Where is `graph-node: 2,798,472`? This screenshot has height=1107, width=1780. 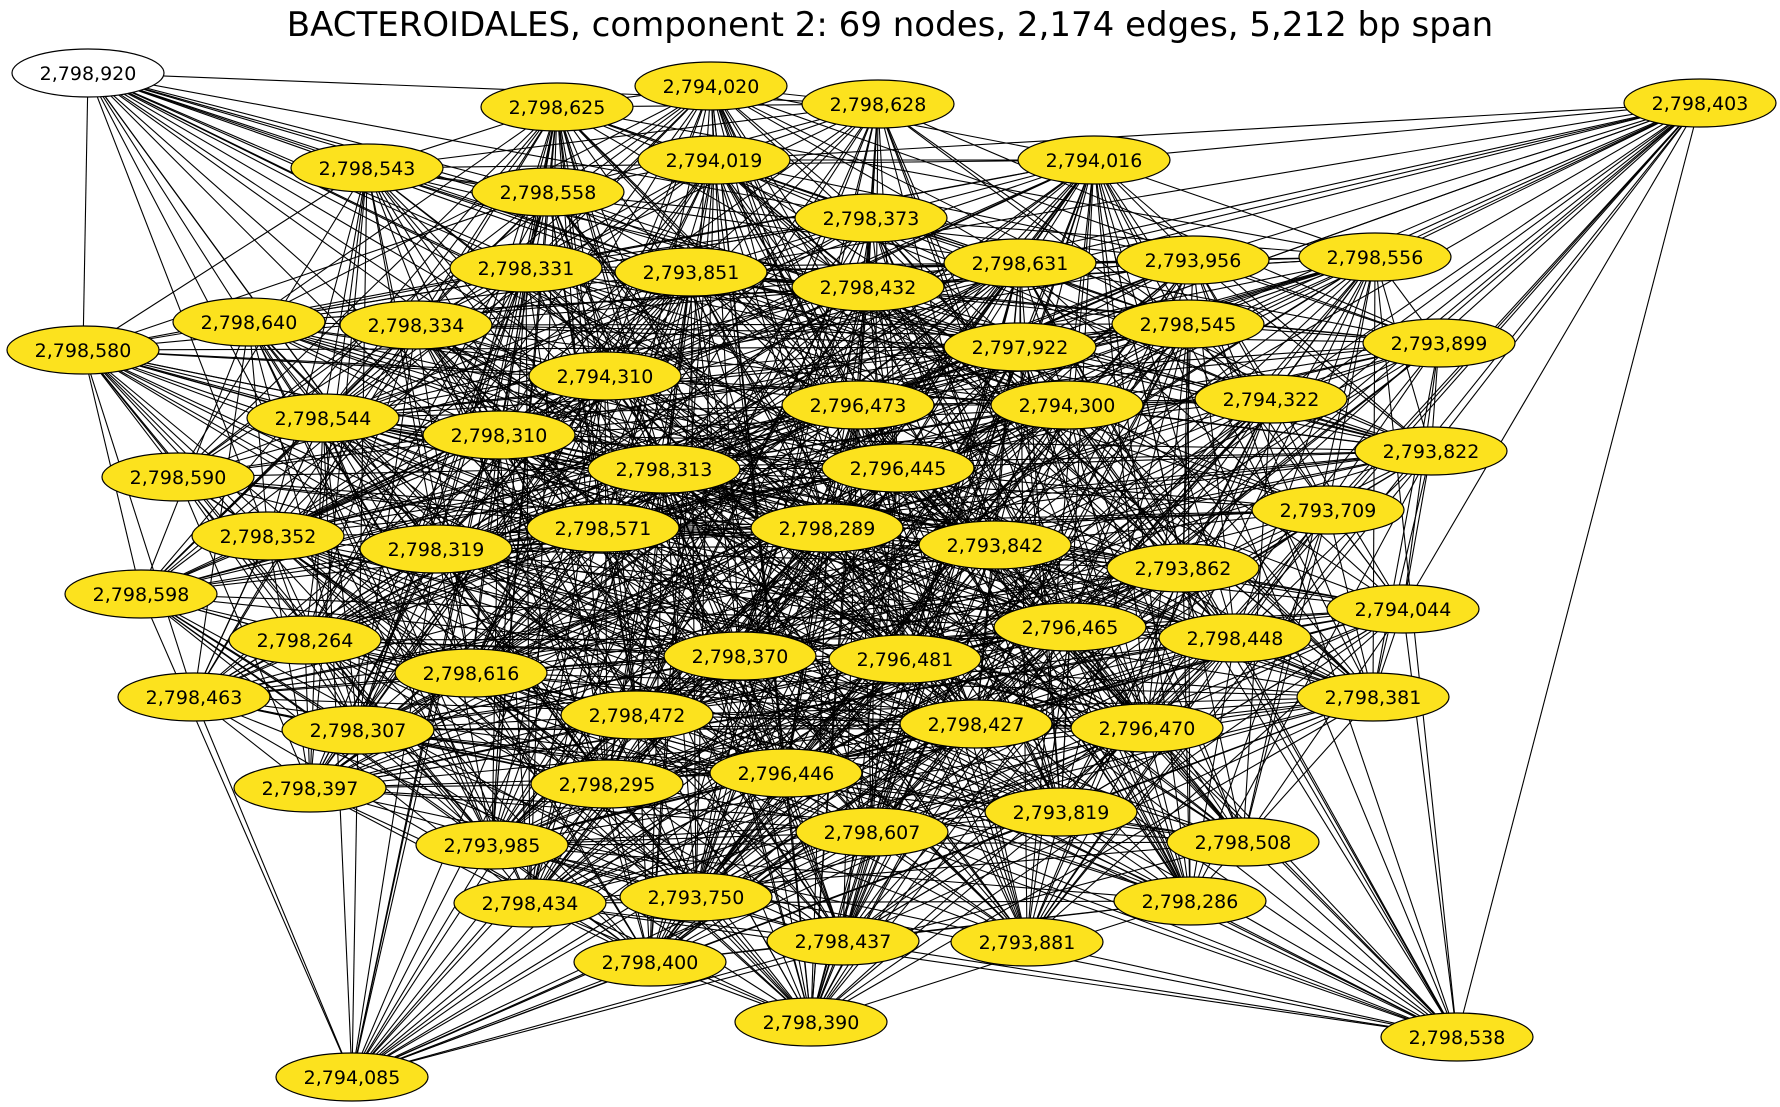
graph-node: 2,798,472 is located at coordinates (637, 715).